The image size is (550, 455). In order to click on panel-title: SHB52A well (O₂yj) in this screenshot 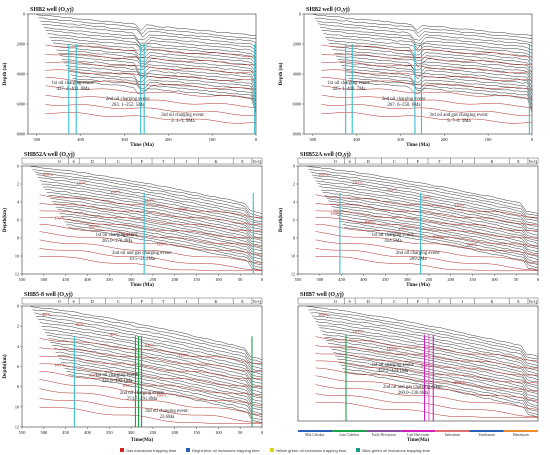, I will do `click(325, 154)`.